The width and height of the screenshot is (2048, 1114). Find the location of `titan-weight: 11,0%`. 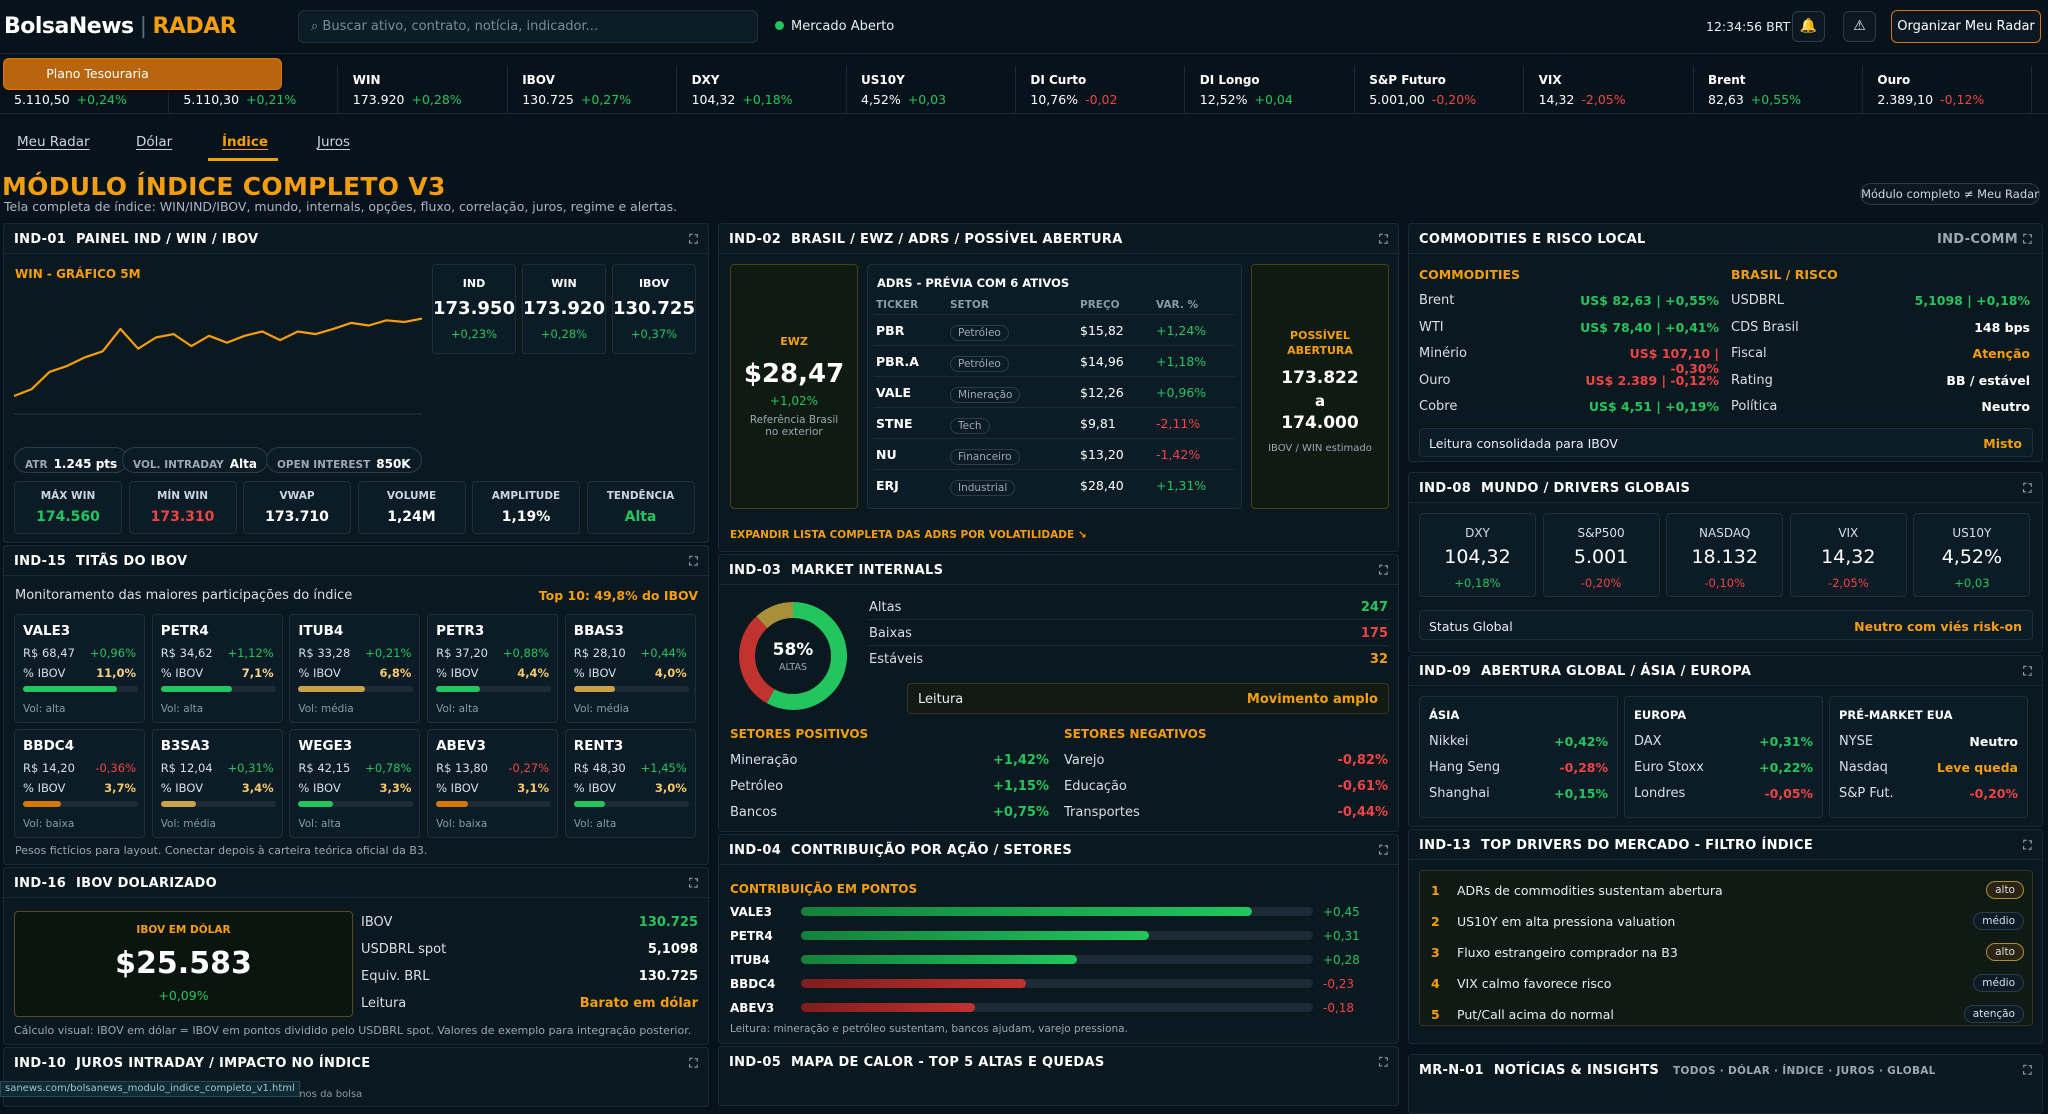

titan-weight: 11,0% is located at coordinates (116, 673).